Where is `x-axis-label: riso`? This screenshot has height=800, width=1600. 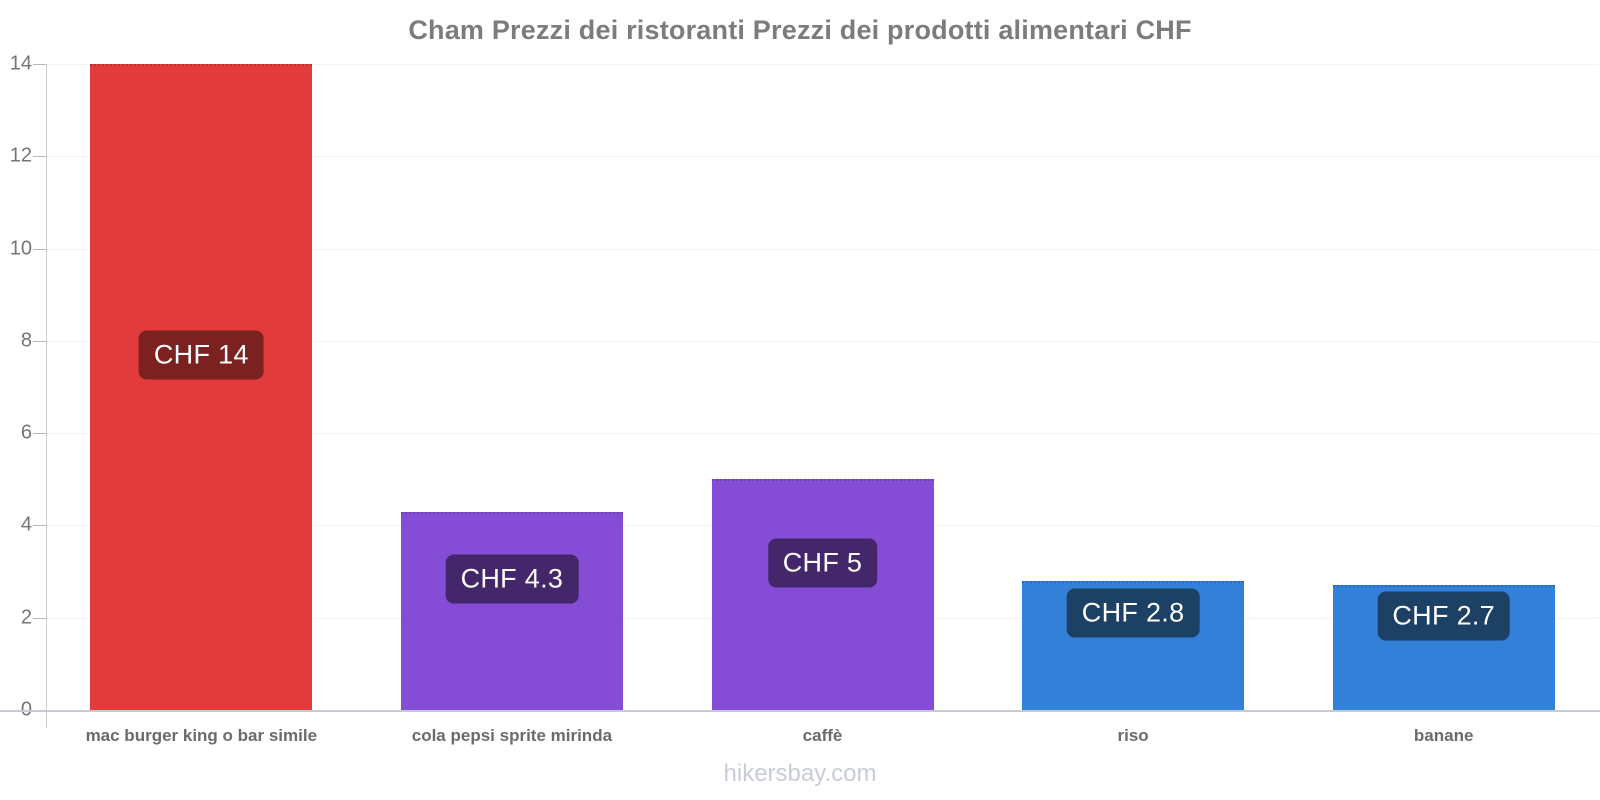
x-axis-label: riso is located at coordinates (1133, 735).